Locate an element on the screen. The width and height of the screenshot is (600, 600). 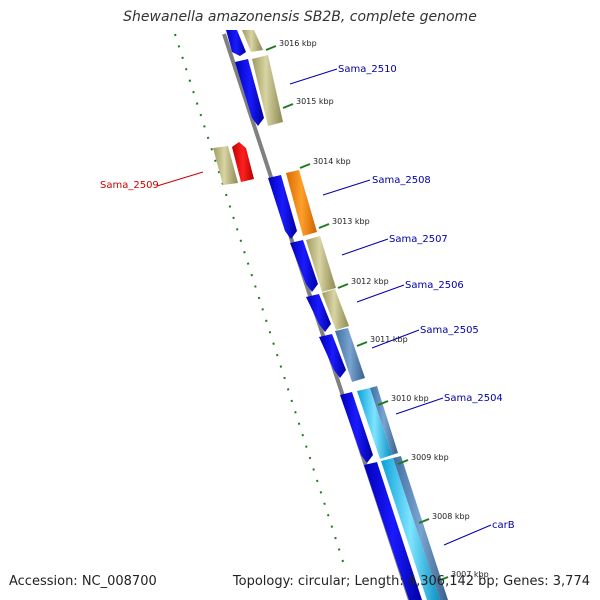
tick-label: 3009 kbp is located at coordinates (430, 457).